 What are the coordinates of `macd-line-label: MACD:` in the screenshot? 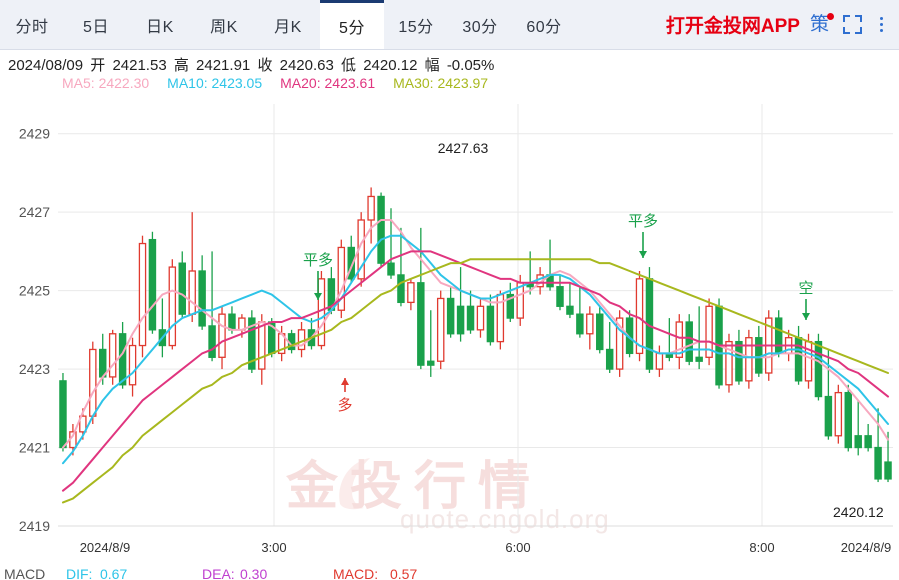 It's located at (356, 573).